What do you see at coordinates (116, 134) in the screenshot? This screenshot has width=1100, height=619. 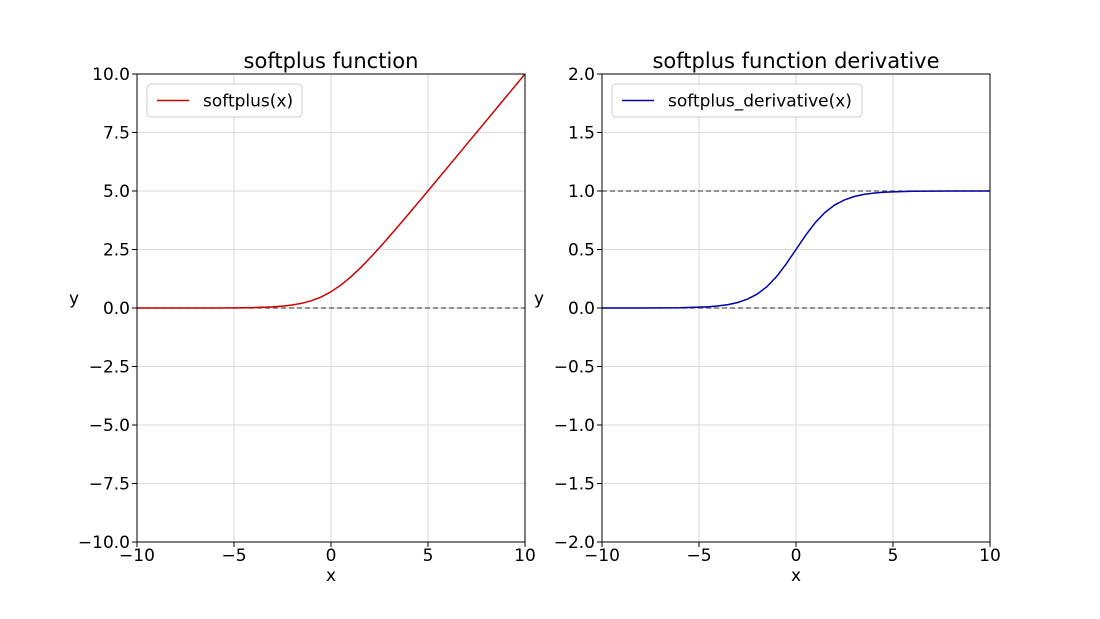 I see `y-tick-label: 7.5` at bounding box center [116, 134].